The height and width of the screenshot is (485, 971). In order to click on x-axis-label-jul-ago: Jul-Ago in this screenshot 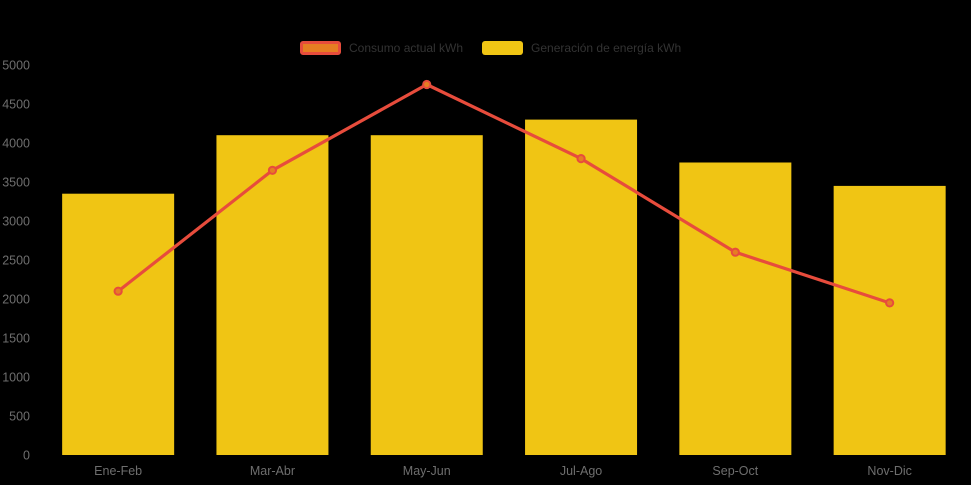, I will do `click(581, 471)`.